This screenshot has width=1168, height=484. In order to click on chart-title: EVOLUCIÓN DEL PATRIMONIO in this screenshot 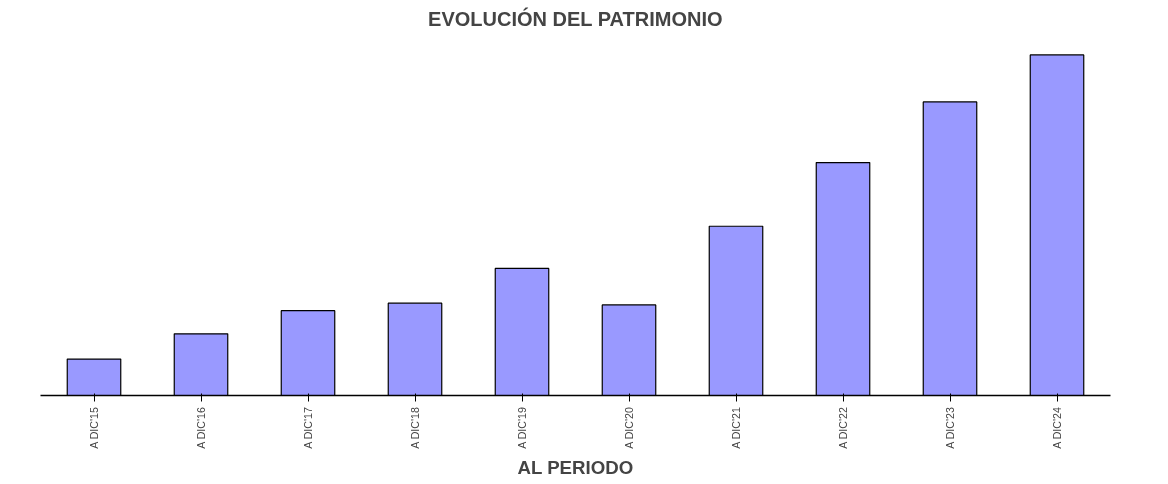, I will do `click(575, 18)`.